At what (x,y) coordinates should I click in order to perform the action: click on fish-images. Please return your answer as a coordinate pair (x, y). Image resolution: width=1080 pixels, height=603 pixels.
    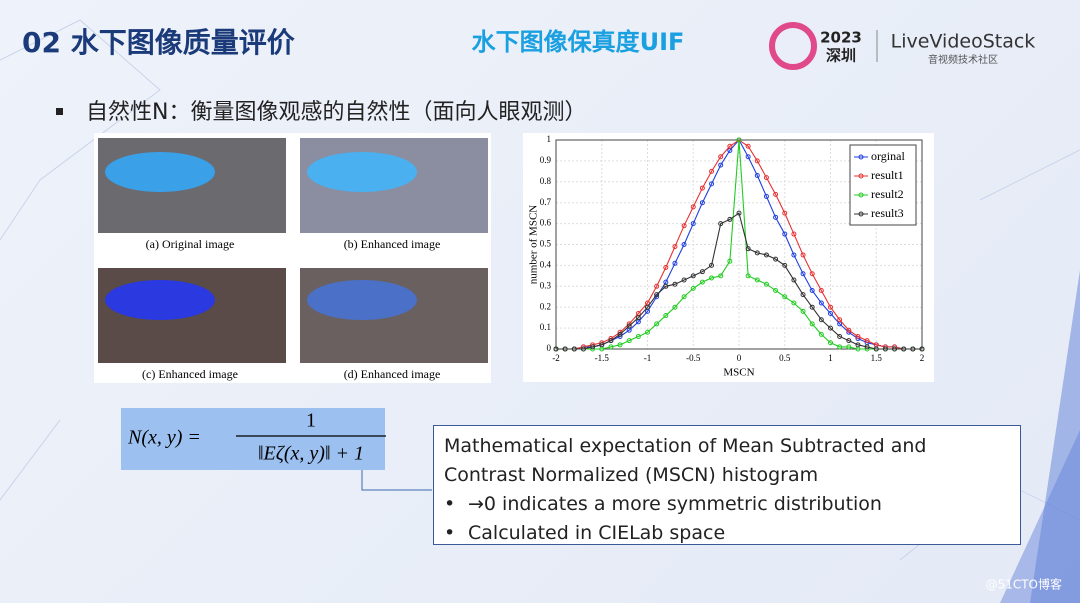
    Looking at the image, I should click on (293, 250).